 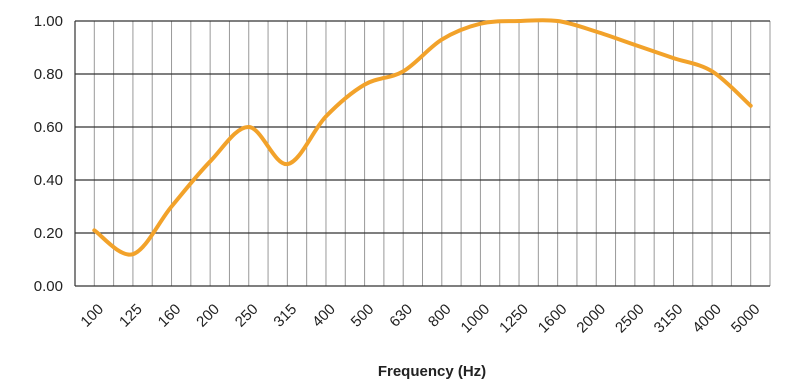 What do you see at coordinates (170, 316) in the screenshot?
I see `x-tick-label: 160` at bounding box center [170, 316].